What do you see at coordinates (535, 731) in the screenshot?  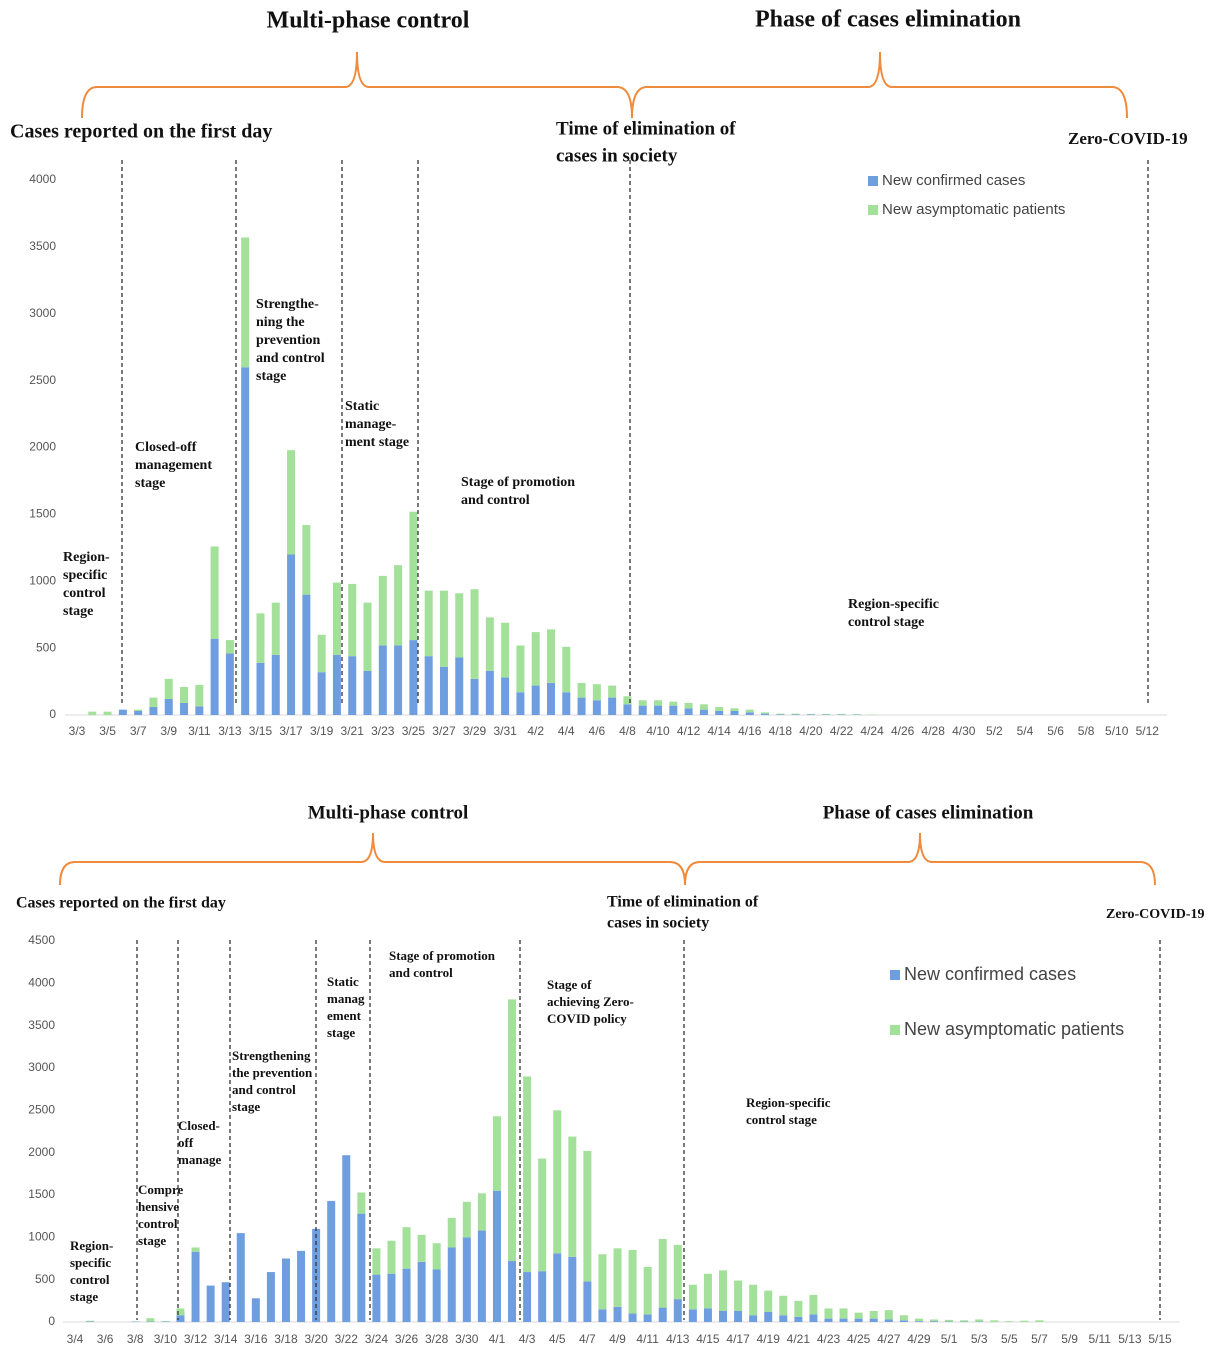 I see `x-tick-label: 4/2` at bounding box center [535, 731].